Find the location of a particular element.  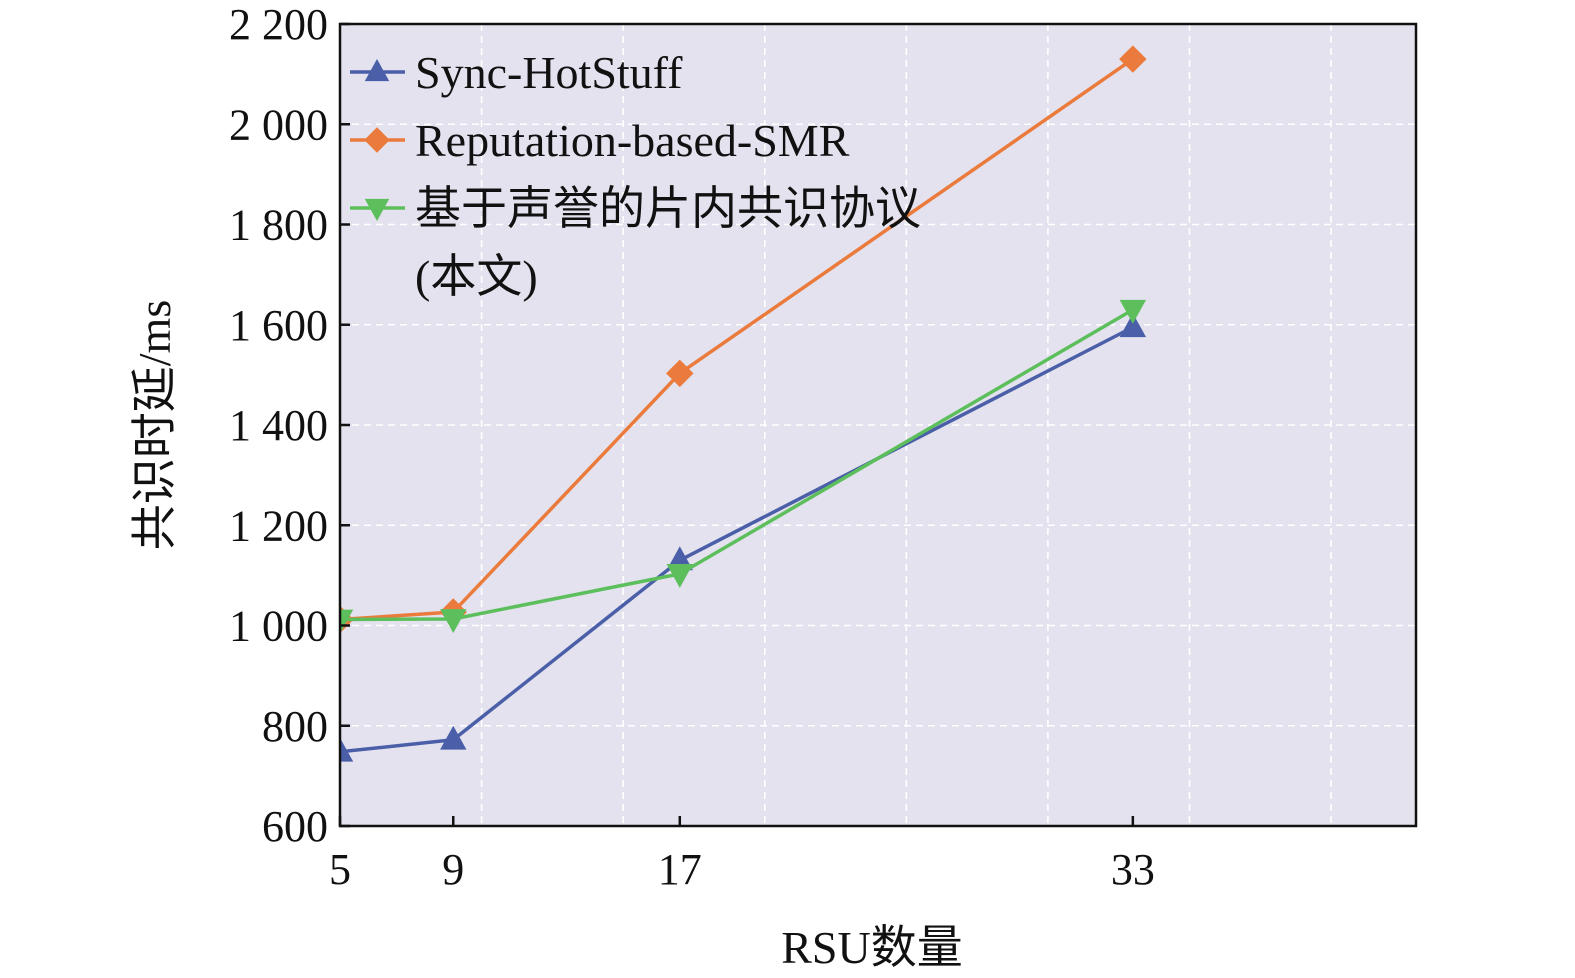

x-axis: 5 9 17 33 is located at coordinates (742, 855).